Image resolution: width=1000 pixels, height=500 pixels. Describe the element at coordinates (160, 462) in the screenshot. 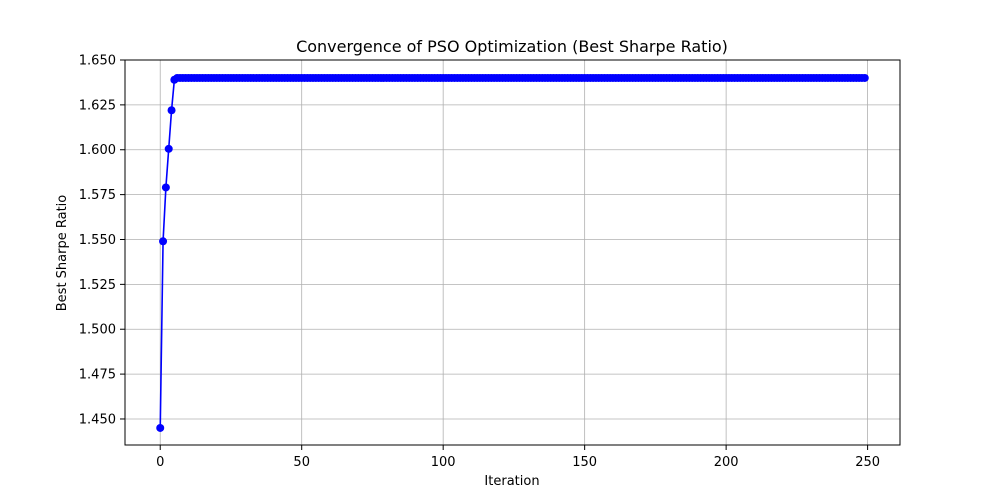

I see `x-tick-label: 0` at that location.